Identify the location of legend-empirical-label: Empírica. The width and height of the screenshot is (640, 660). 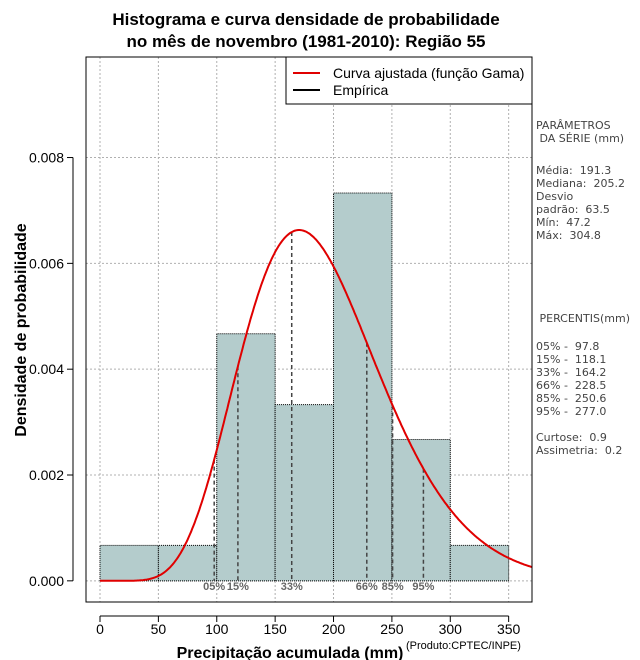
(360, 90).